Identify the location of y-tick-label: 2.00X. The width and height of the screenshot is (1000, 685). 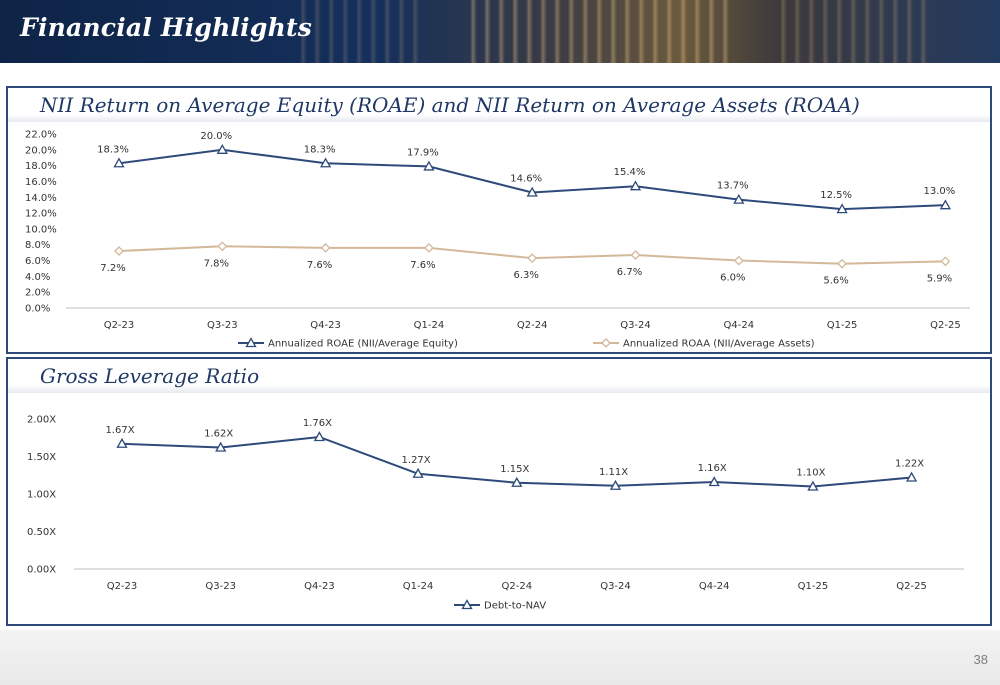
(41, 420).